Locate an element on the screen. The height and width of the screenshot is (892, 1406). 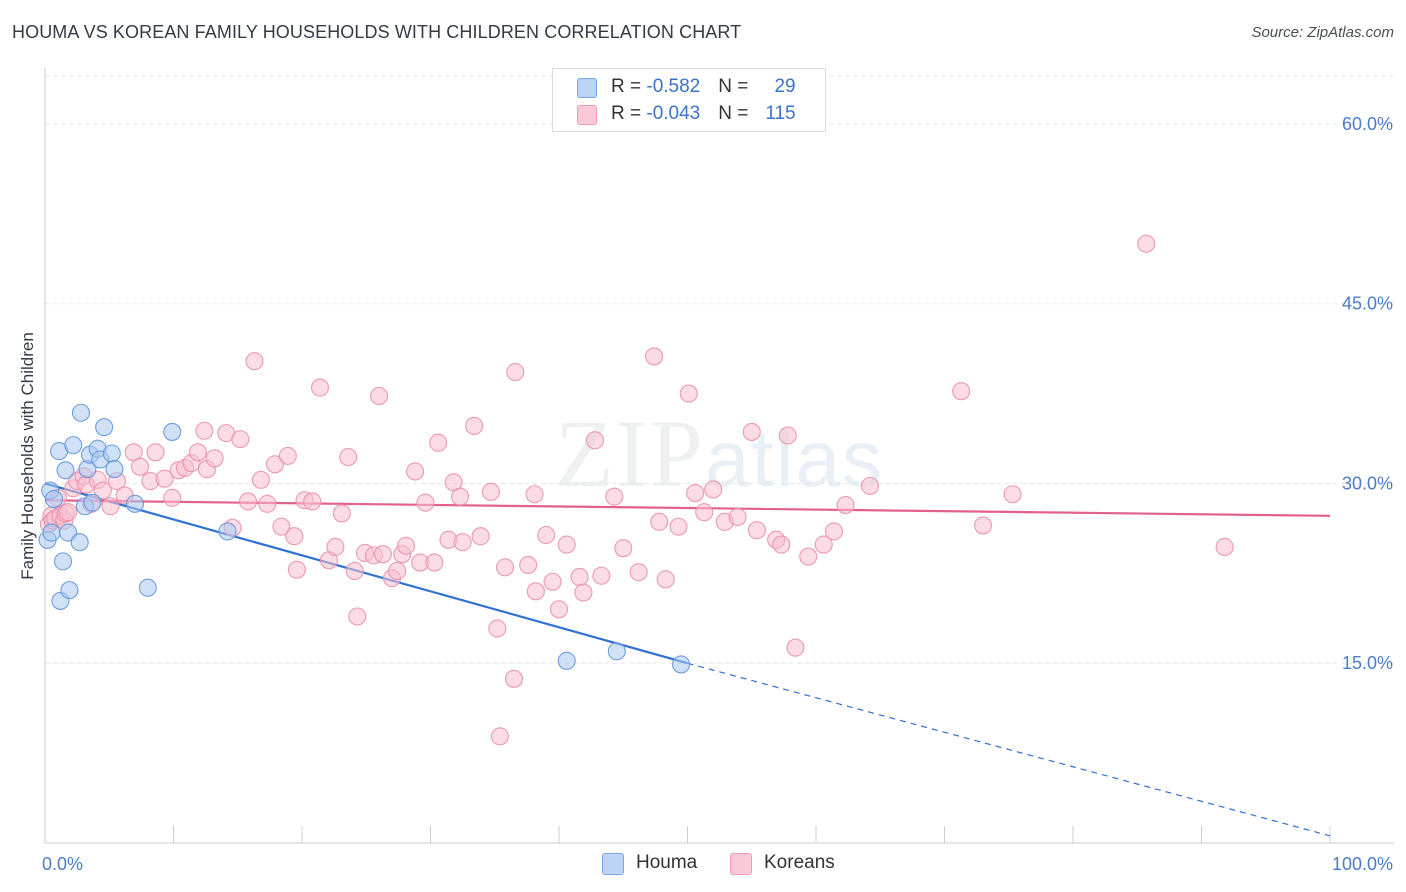
houma-r-label: R = is located at coordinates (629, 86).